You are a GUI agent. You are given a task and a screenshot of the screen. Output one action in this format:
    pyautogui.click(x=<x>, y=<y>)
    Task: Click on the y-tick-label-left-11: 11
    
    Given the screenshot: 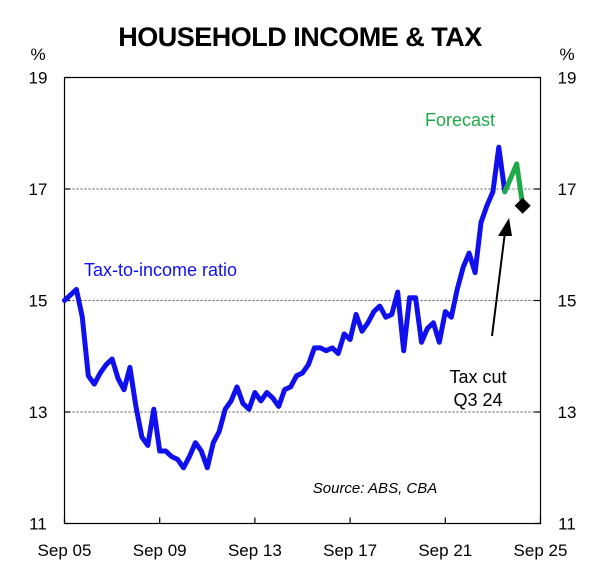 What is the action you would take?
    pyautogui.click(x=38, y=524)
    